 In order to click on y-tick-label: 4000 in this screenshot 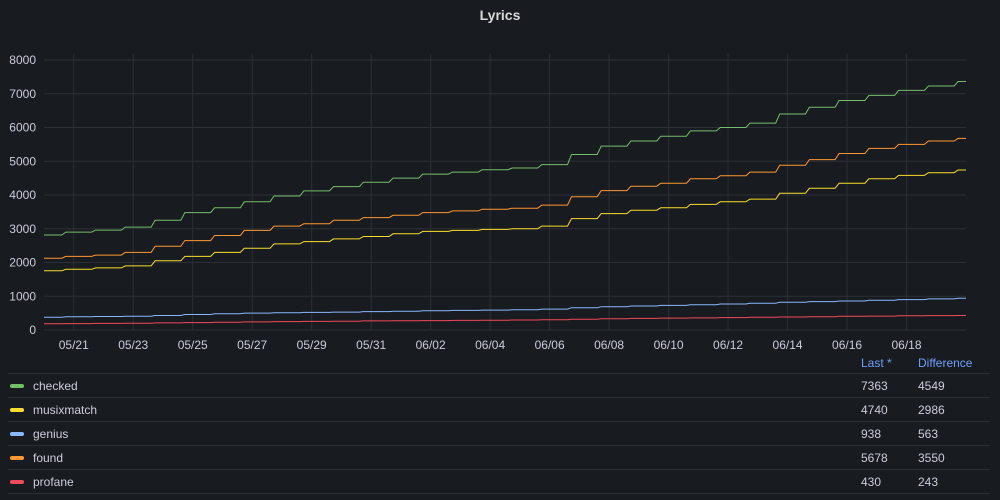, I will do `click(22, 195)`.